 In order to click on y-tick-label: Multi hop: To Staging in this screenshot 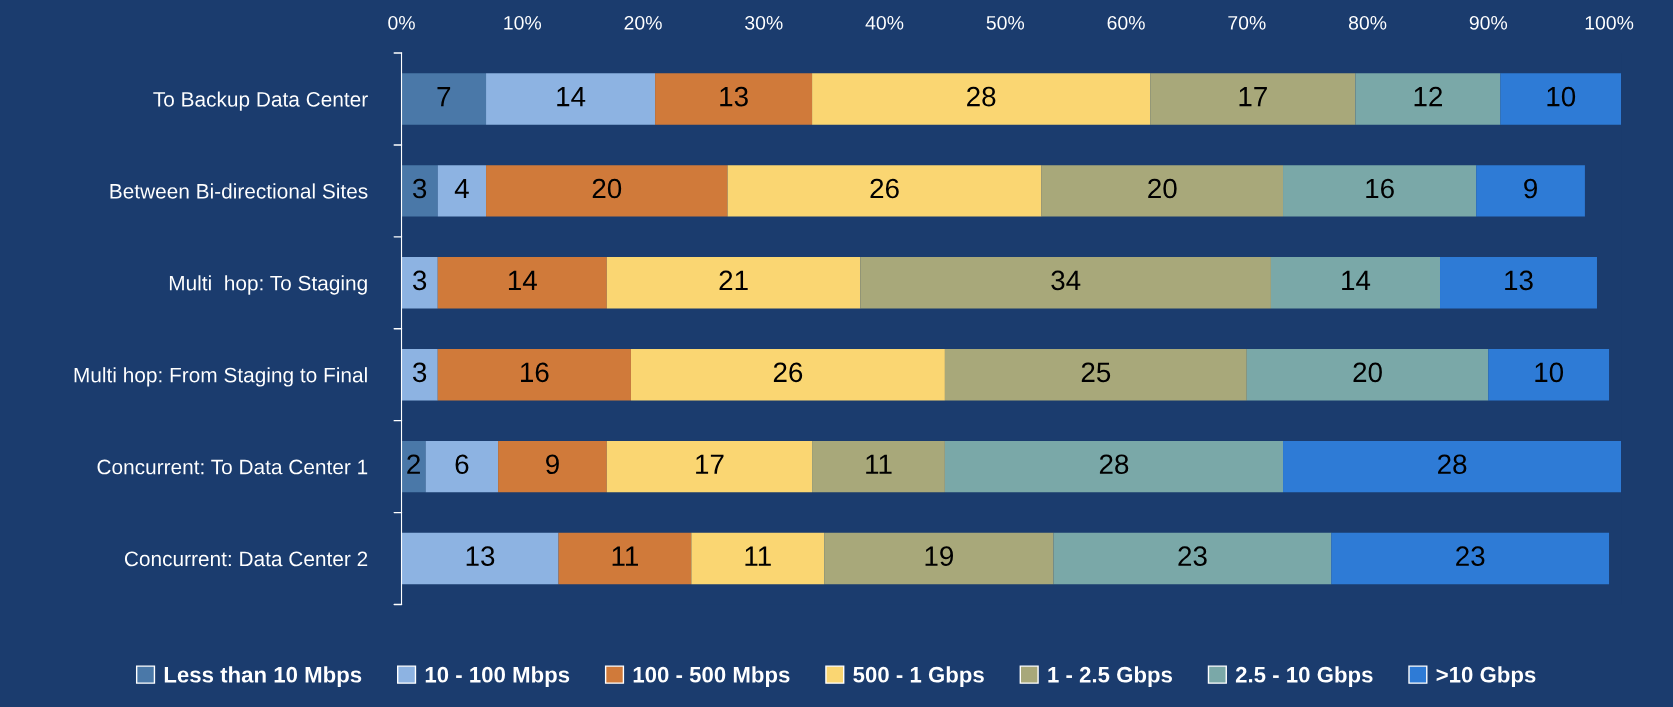, I will do `click(268, 285)`.